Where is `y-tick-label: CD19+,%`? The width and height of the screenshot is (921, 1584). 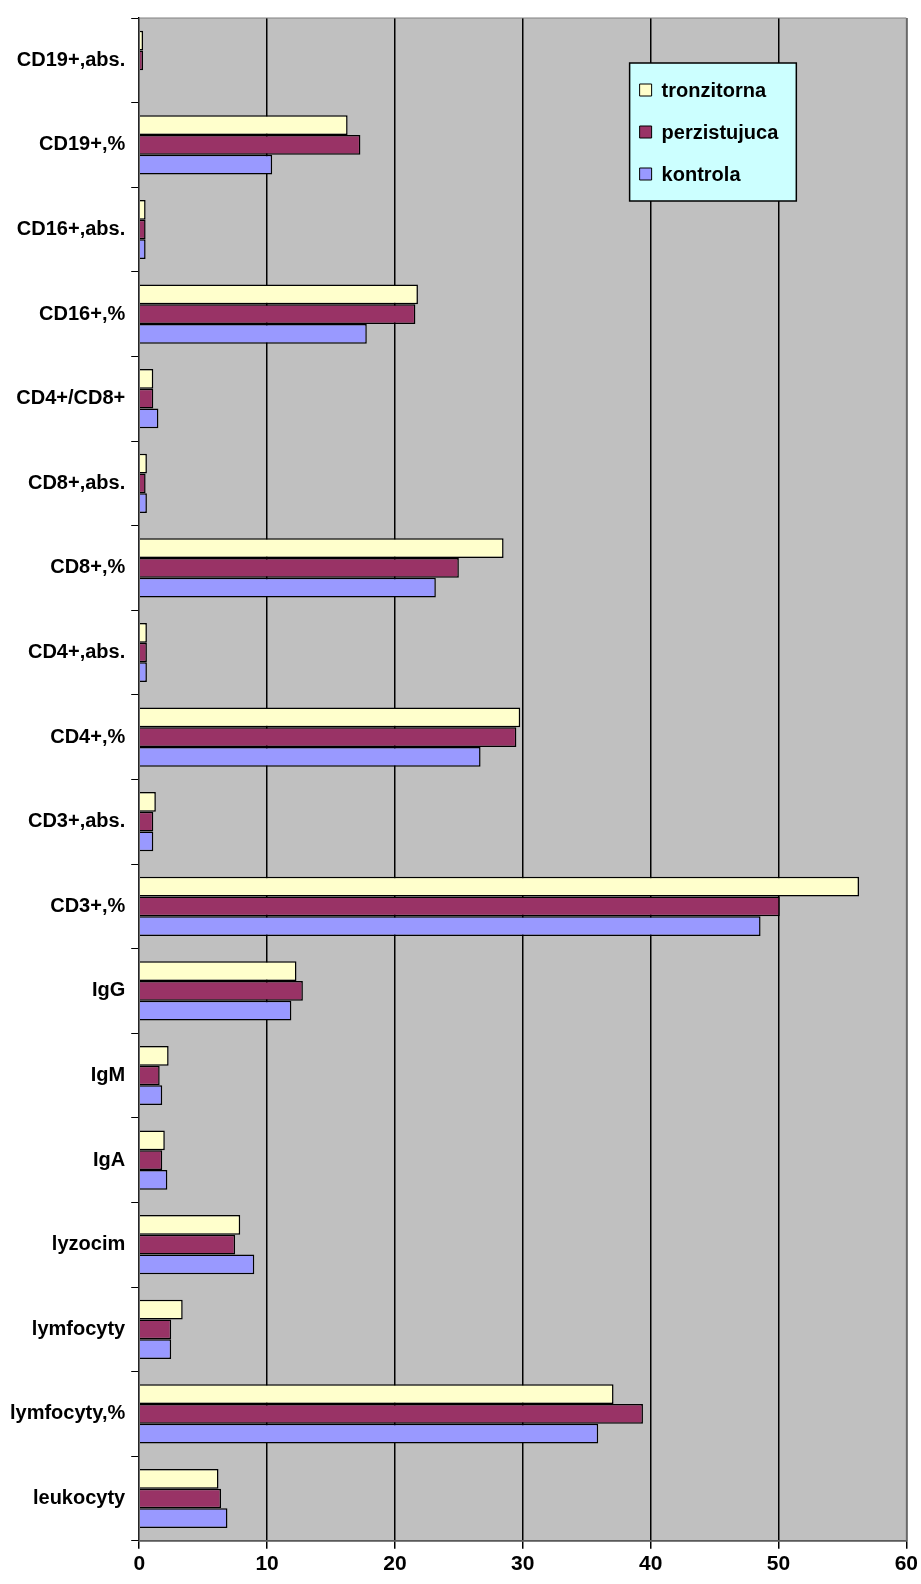 y-tick-label: CD19+,% is located at coordinates (82, 143).